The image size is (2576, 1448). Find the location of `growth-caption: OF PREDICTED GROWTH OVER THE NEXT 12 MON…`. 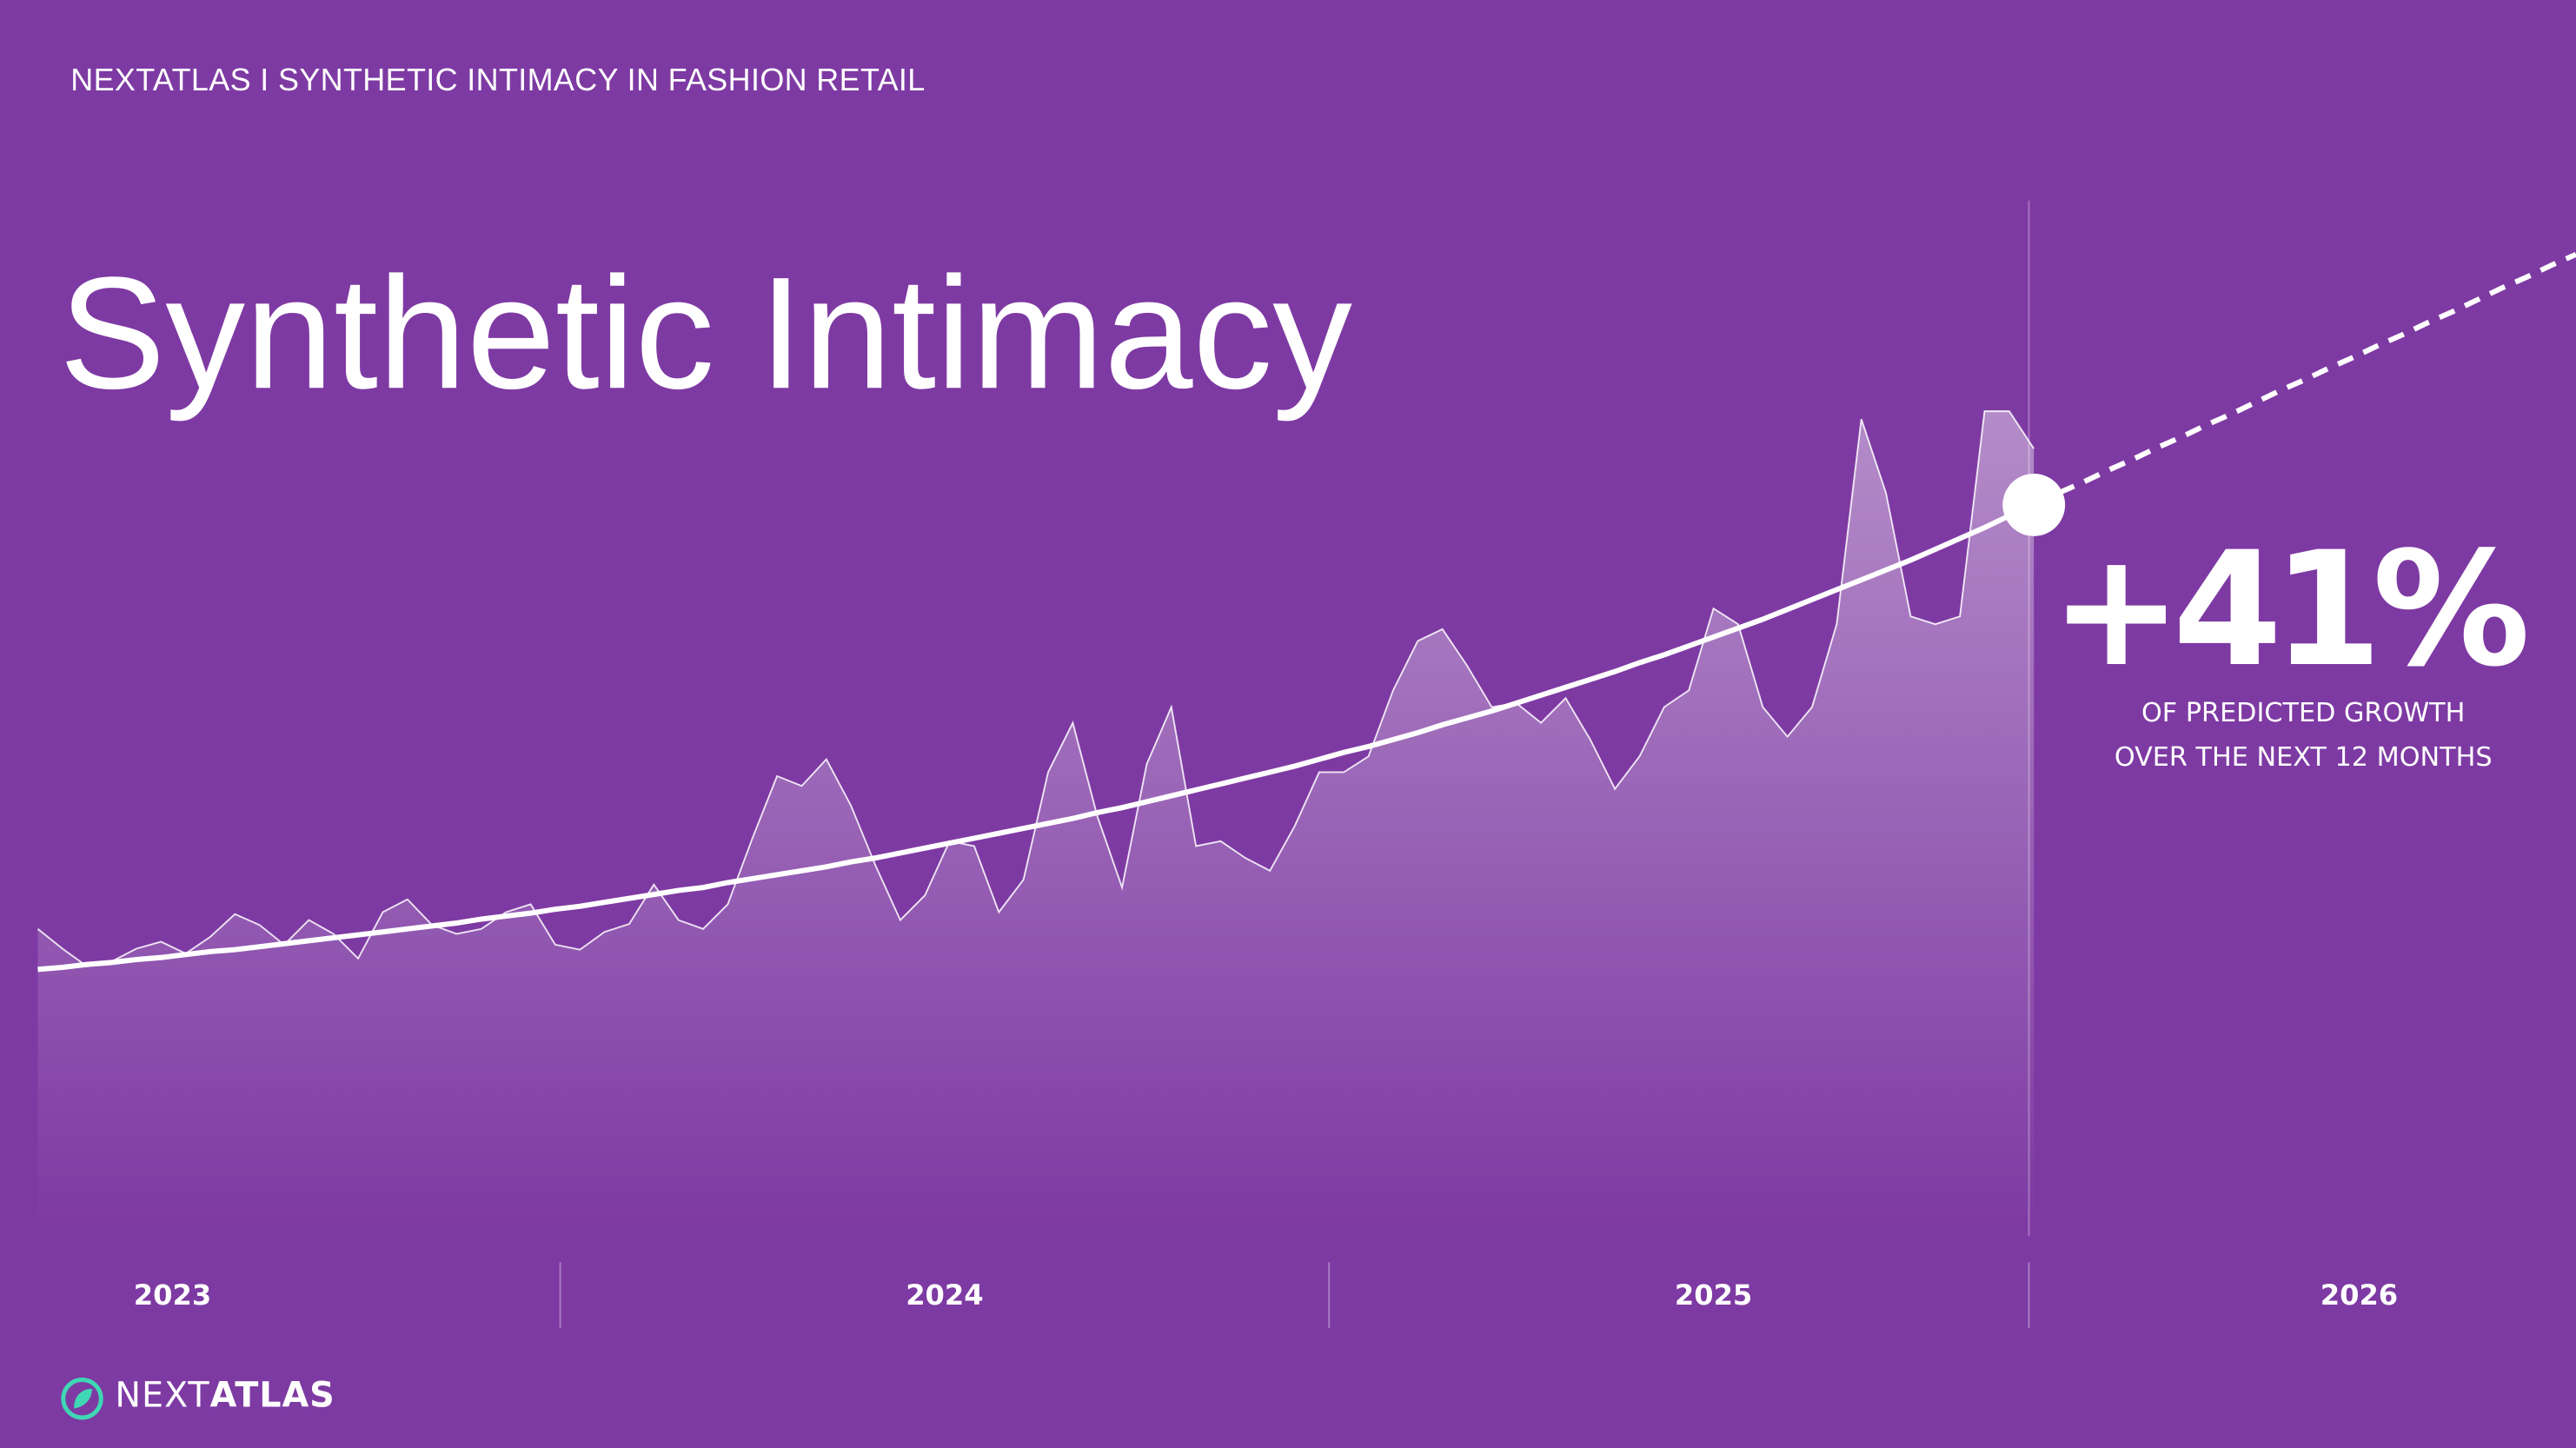

growth-caption: OF PREDICTED GROWTH OVER THE NEXT 12 MON… is located at coordinates (2303, 734).